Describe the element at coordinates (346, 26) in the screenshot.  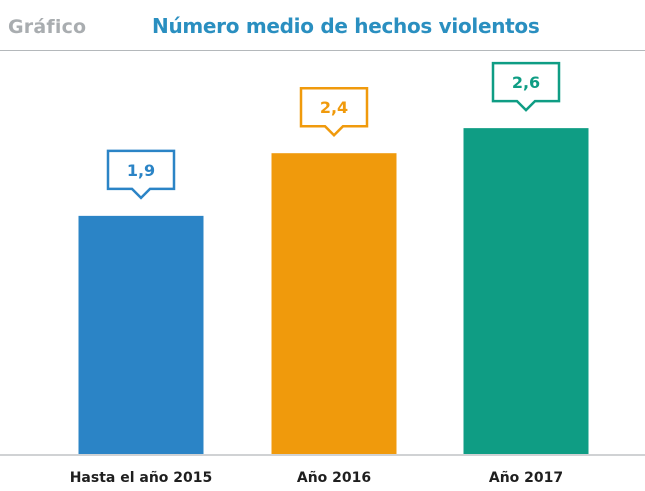
I see `chart-title: Número medio de hechos violentos` at that location.